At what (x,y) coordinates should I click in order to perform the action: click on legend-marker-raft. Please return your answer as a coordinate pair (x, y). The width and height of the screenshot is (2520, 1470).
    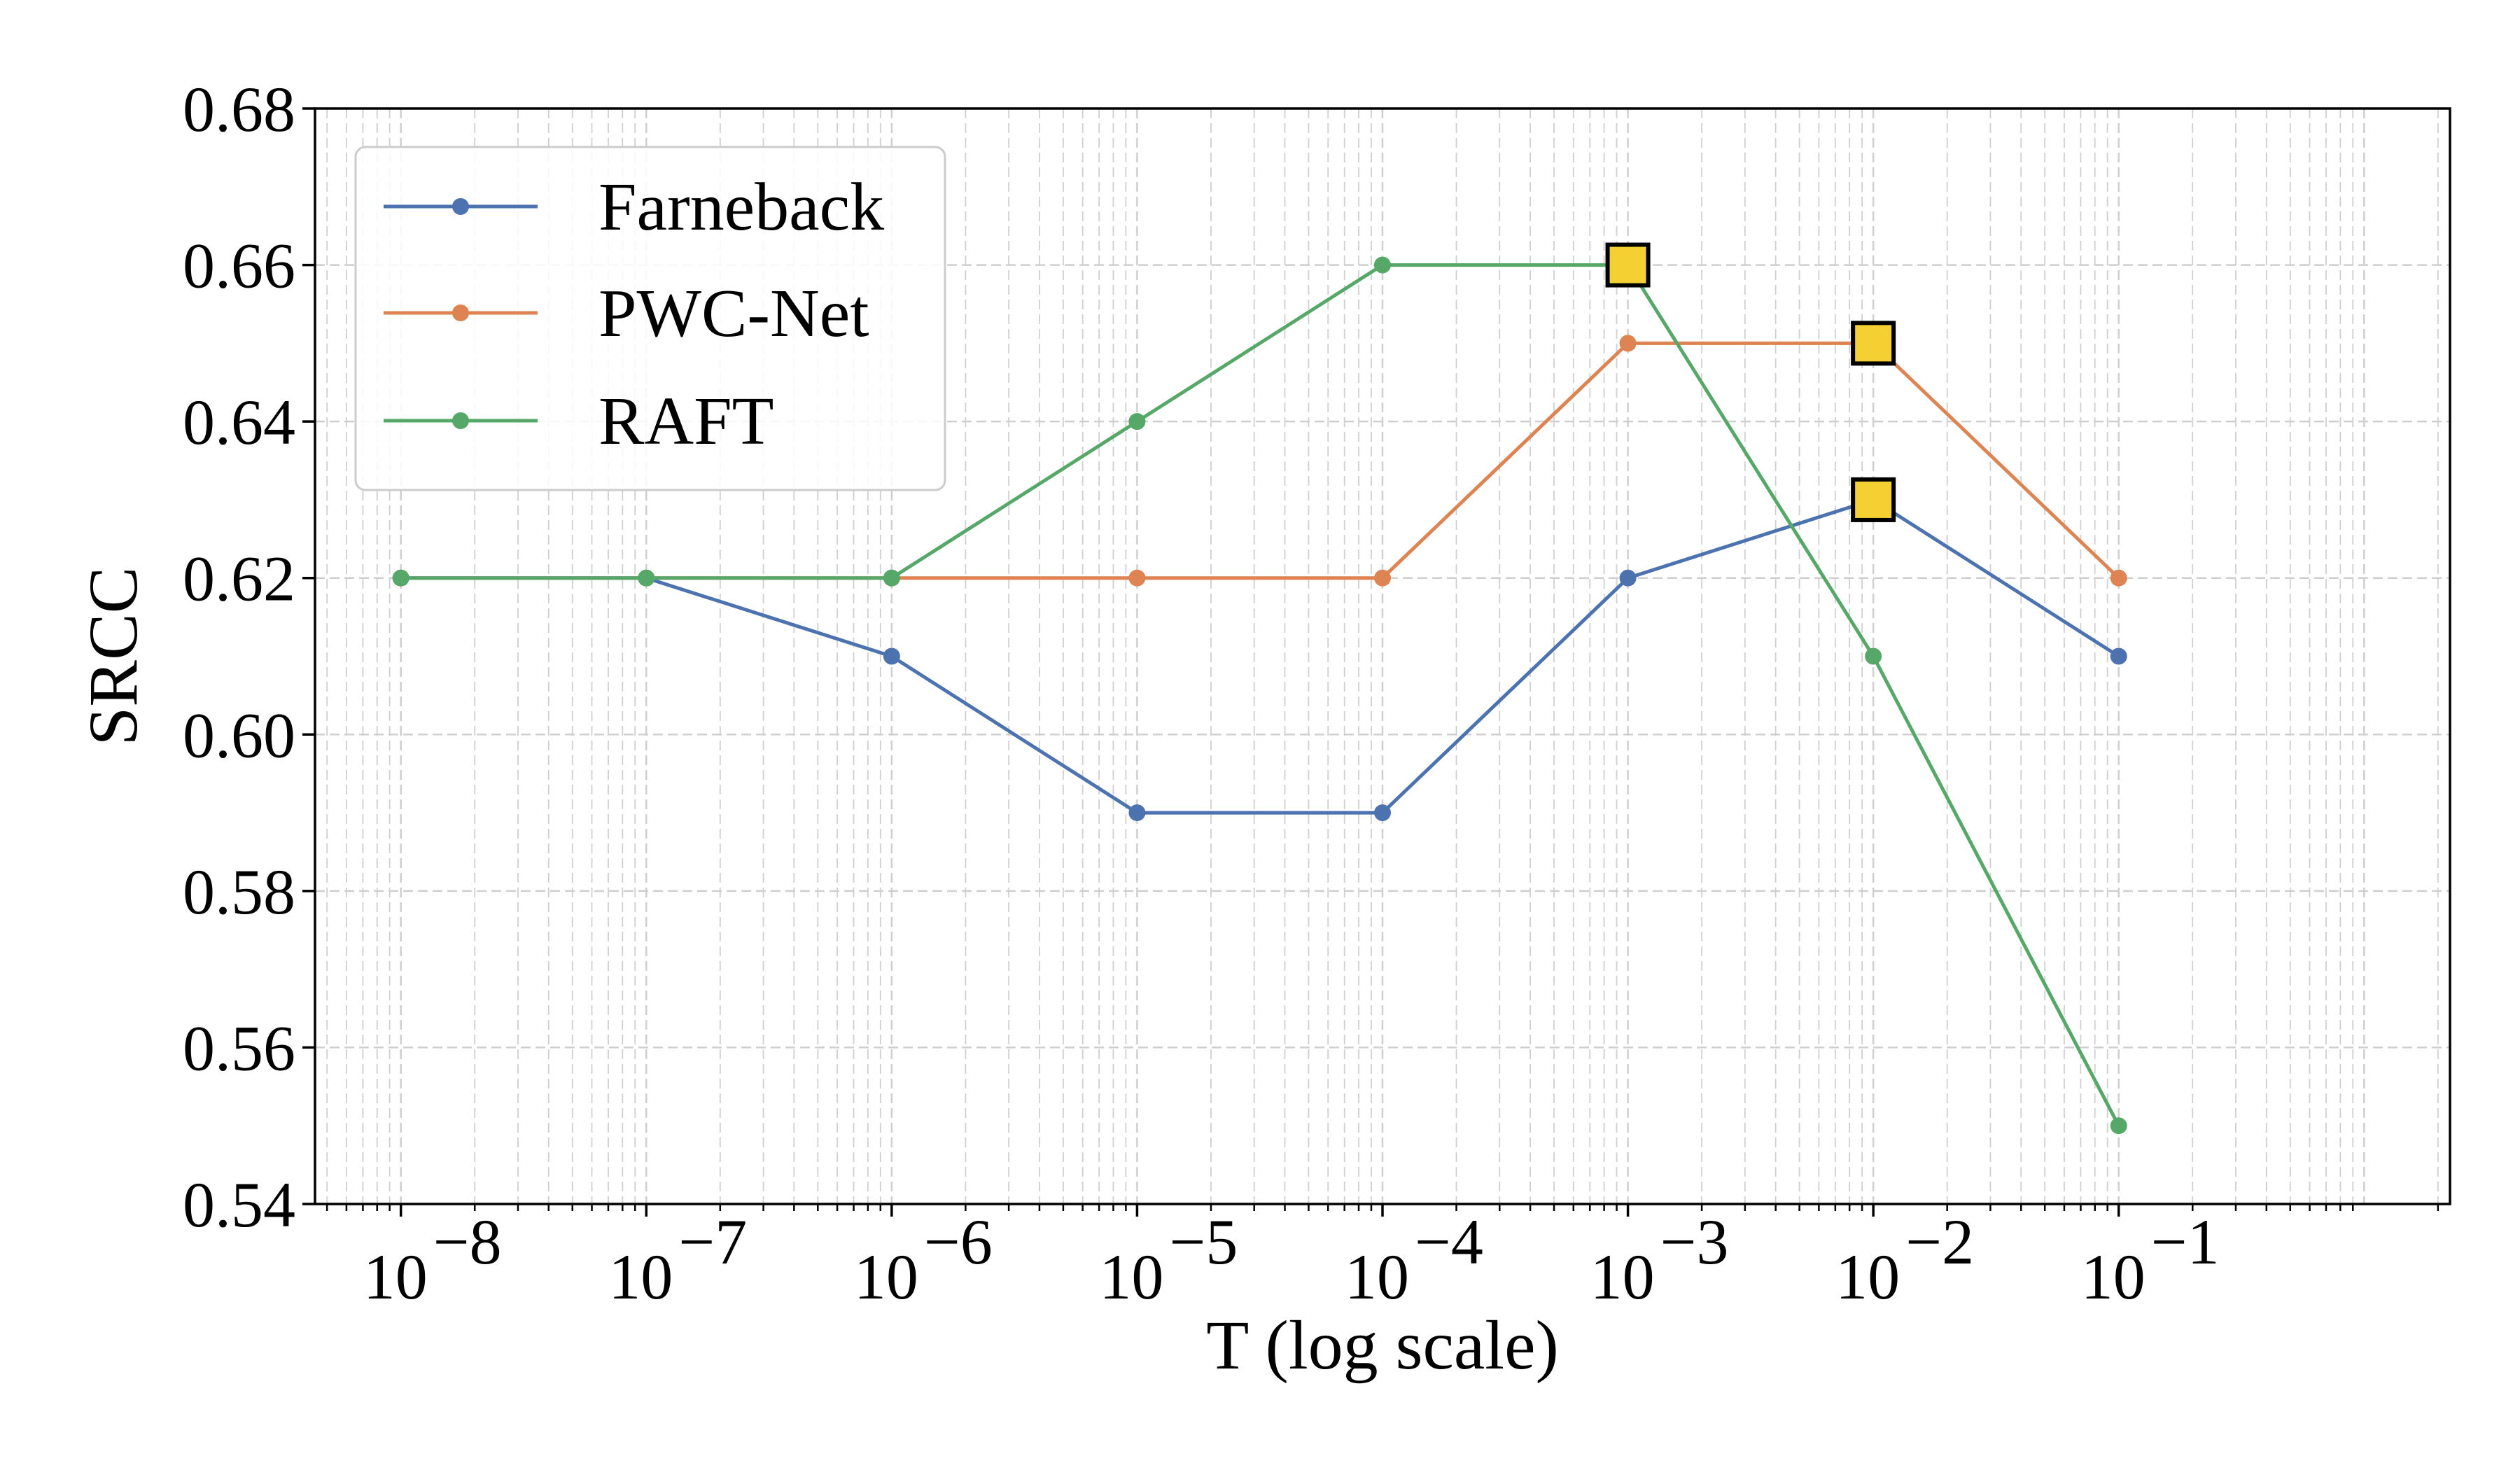
    Looking at the image, I should click on (460, 420).